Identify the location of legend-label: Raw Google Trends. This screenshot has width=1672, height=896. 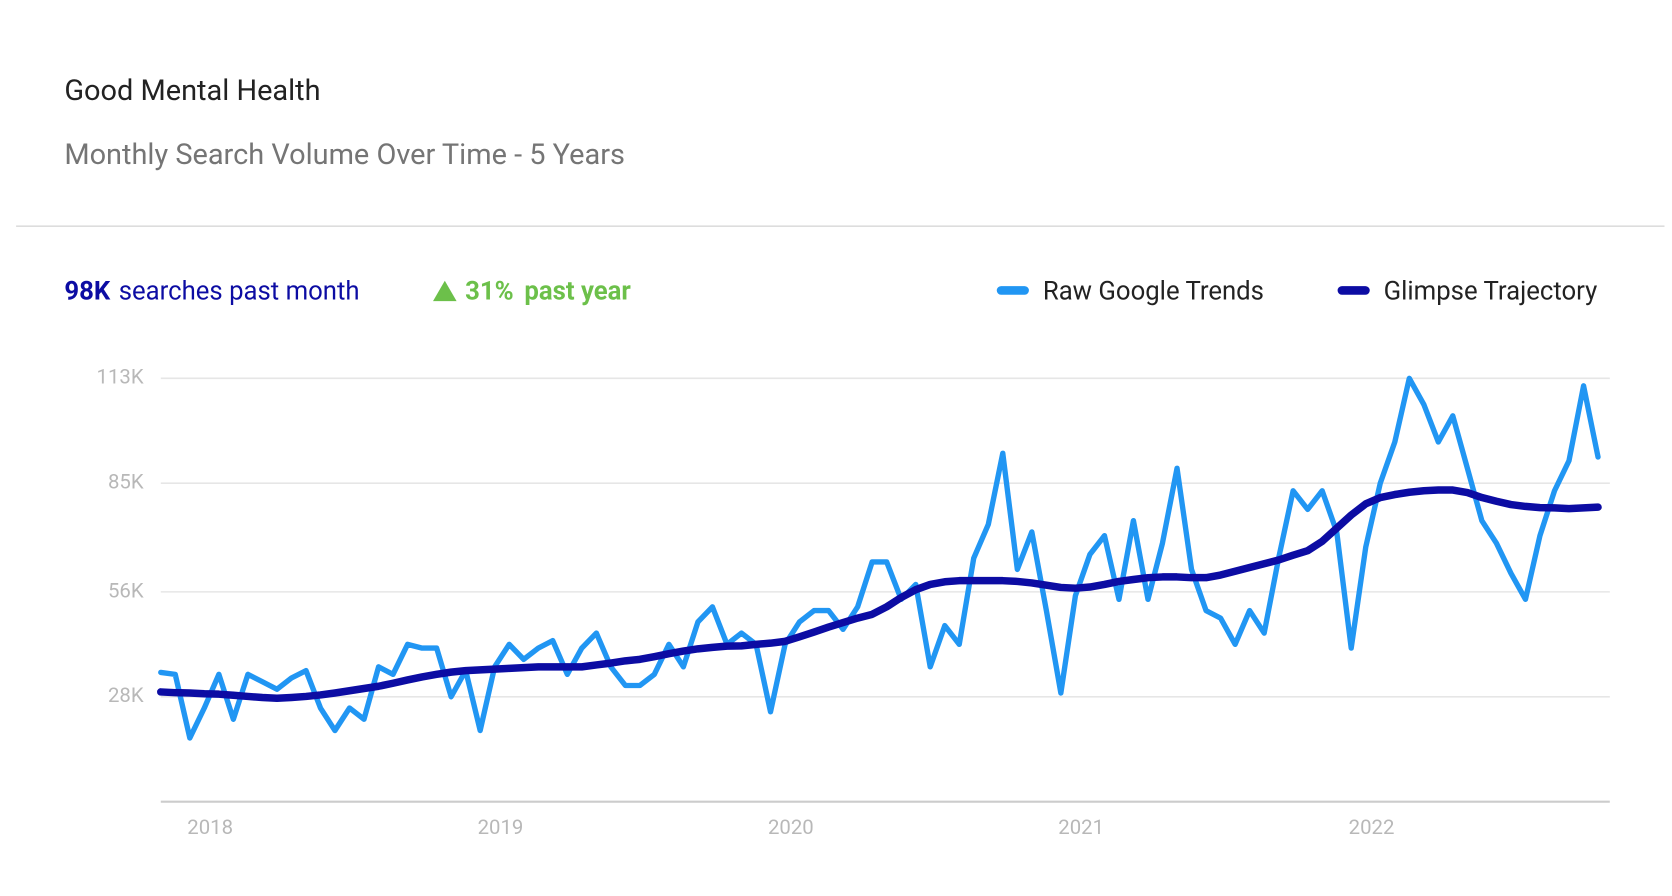
(1153, 291).